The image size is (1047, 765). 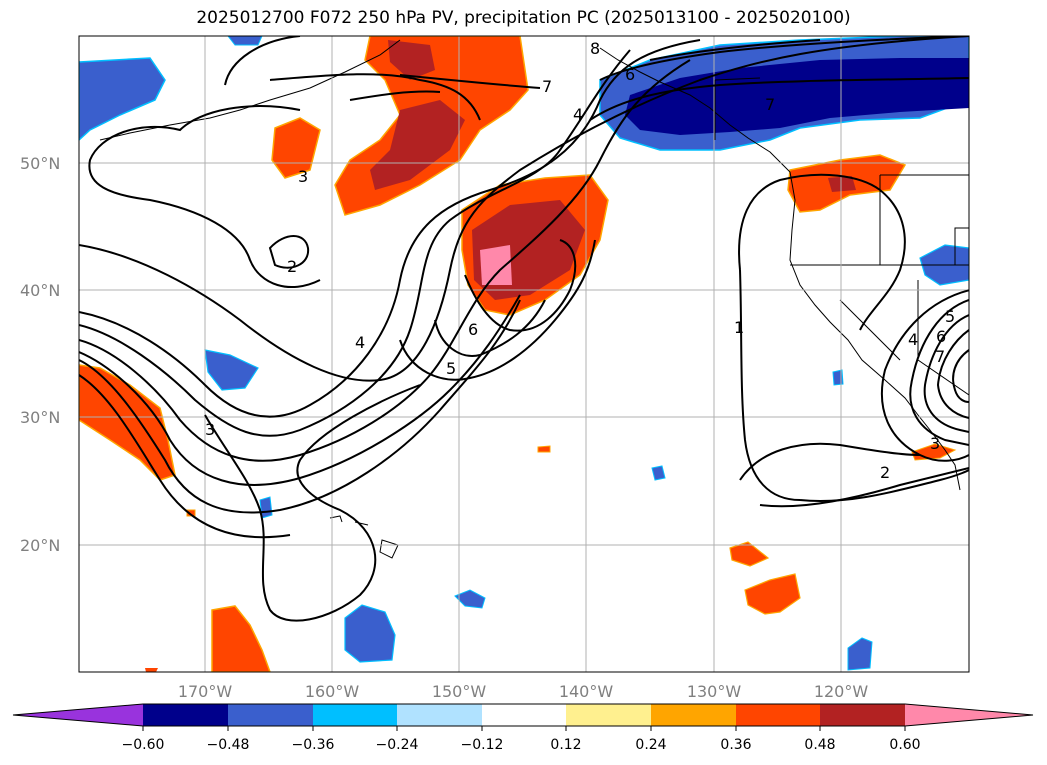 I want to click on lat-label: 20°N, so click(x=40, y=545).